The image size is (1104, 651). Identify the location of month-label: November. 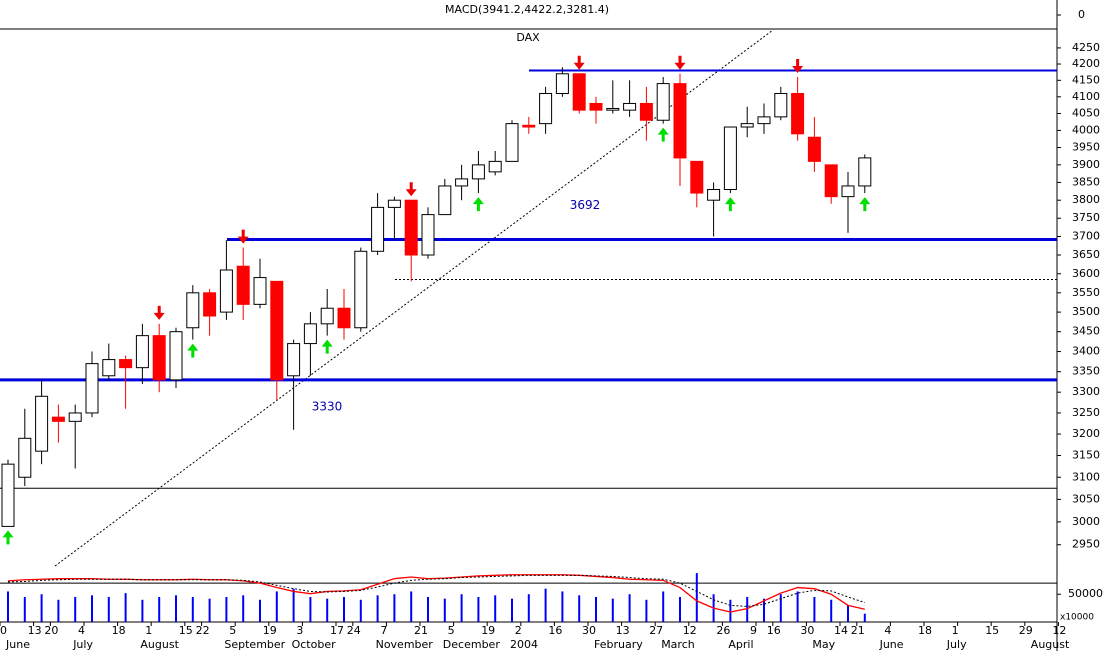
(405, 644).